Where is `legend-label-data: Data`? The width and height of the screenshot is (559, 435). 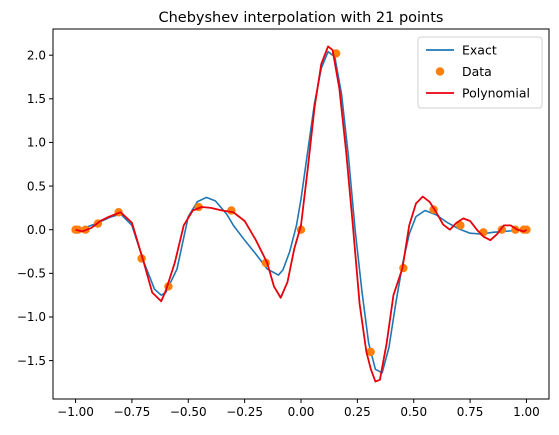
legend-label-data: Data is located at coordinates (477, 71).